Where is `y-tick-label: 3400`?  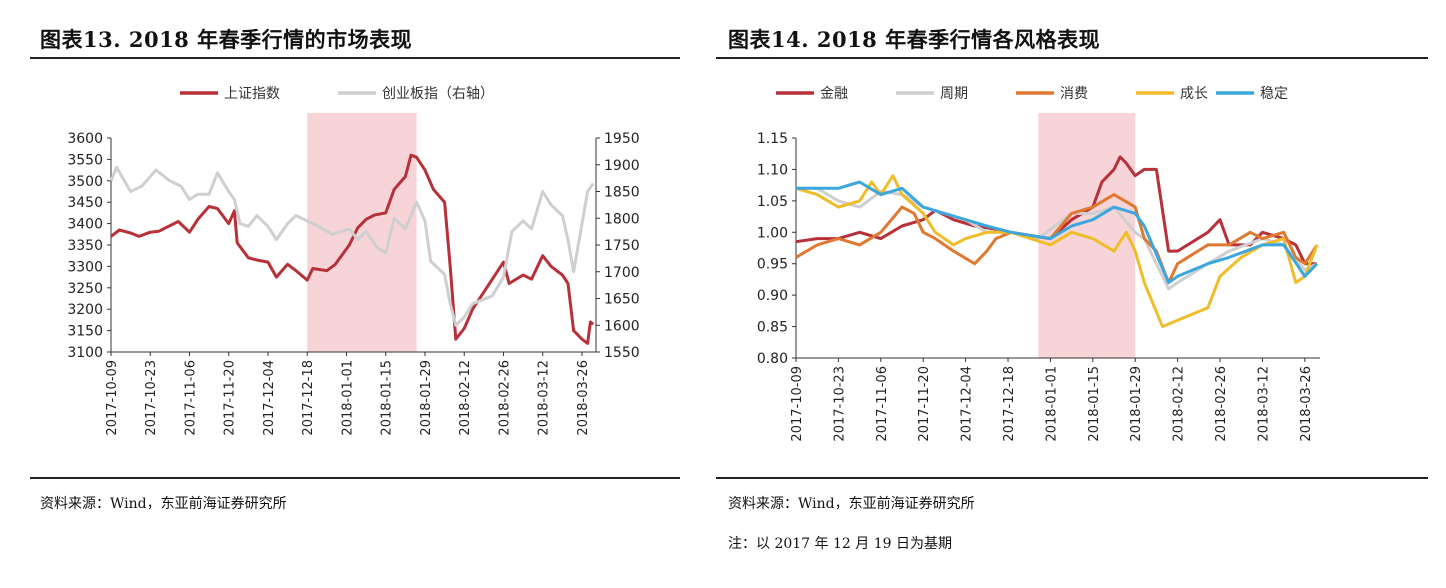
y-tick-label: 3400 is located at coordinates (85, 225).